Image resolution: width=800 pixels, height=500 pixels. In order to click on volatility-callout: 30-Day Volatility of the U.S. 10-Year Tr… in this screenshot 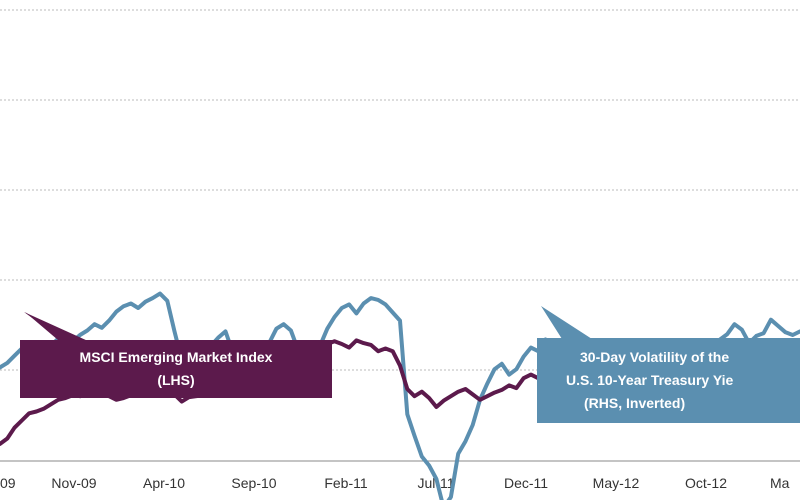, I will do `click(668, 364)`.